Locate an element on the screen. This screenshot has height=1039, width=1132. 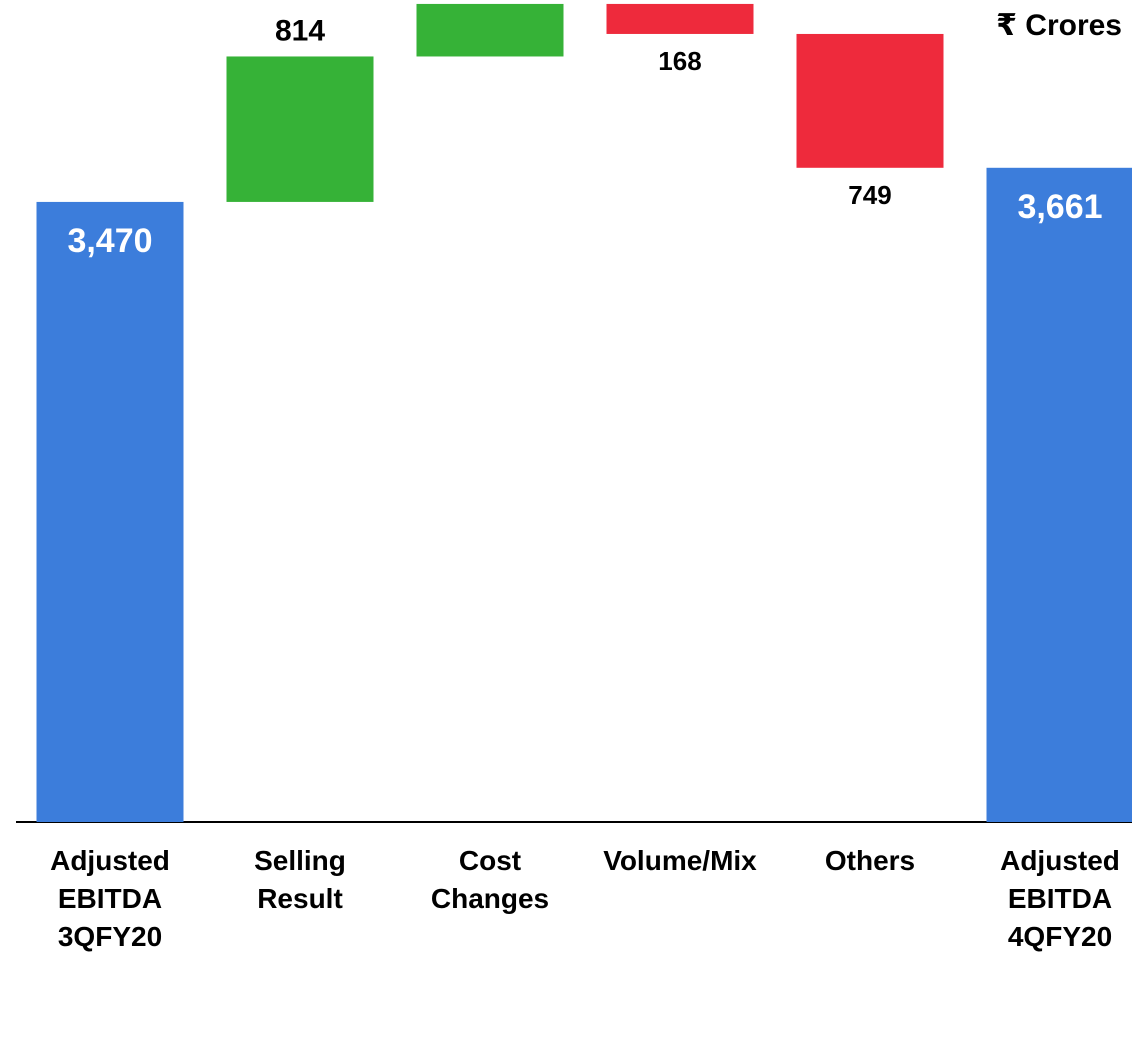
category-label-3-line-2: Changes is located at coordinates (490, 898).